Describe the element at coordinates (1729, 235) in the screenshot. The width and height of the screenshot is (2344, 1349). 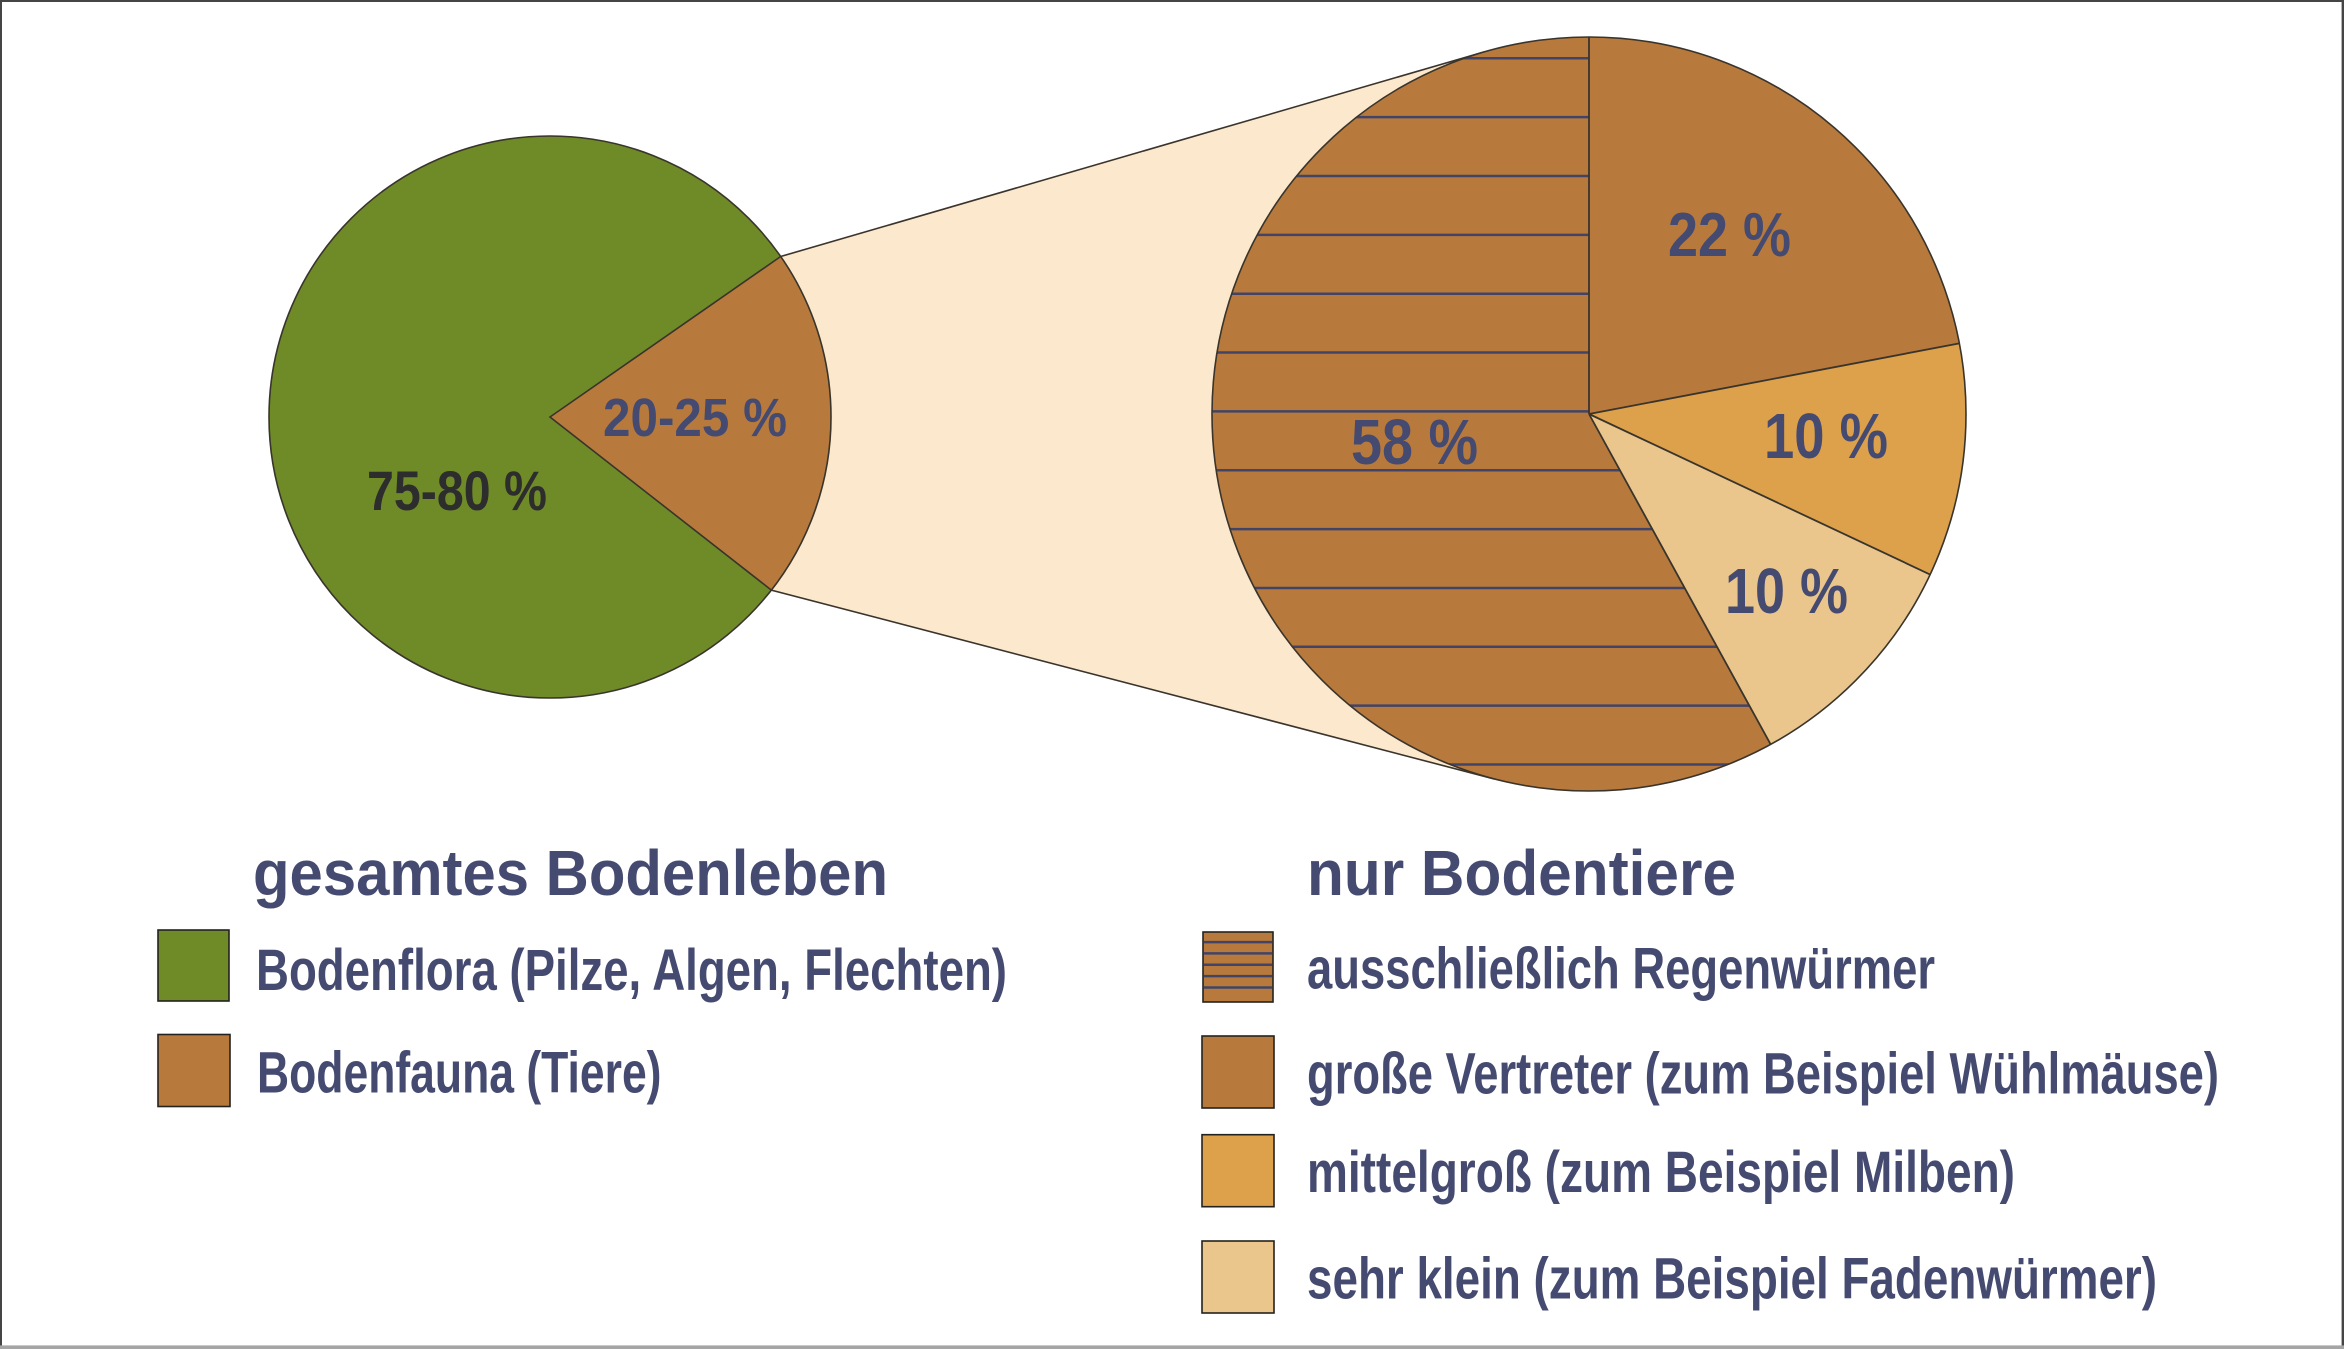
I see `svg-text: 22 %` at that location.